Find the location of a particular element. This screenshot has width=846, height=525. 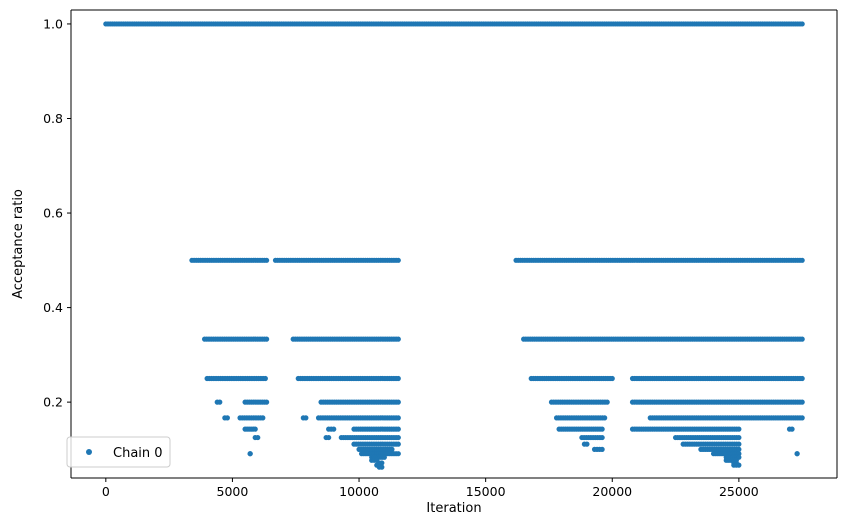

x-tick-label: 10000 is located at coordinates (359, 491).